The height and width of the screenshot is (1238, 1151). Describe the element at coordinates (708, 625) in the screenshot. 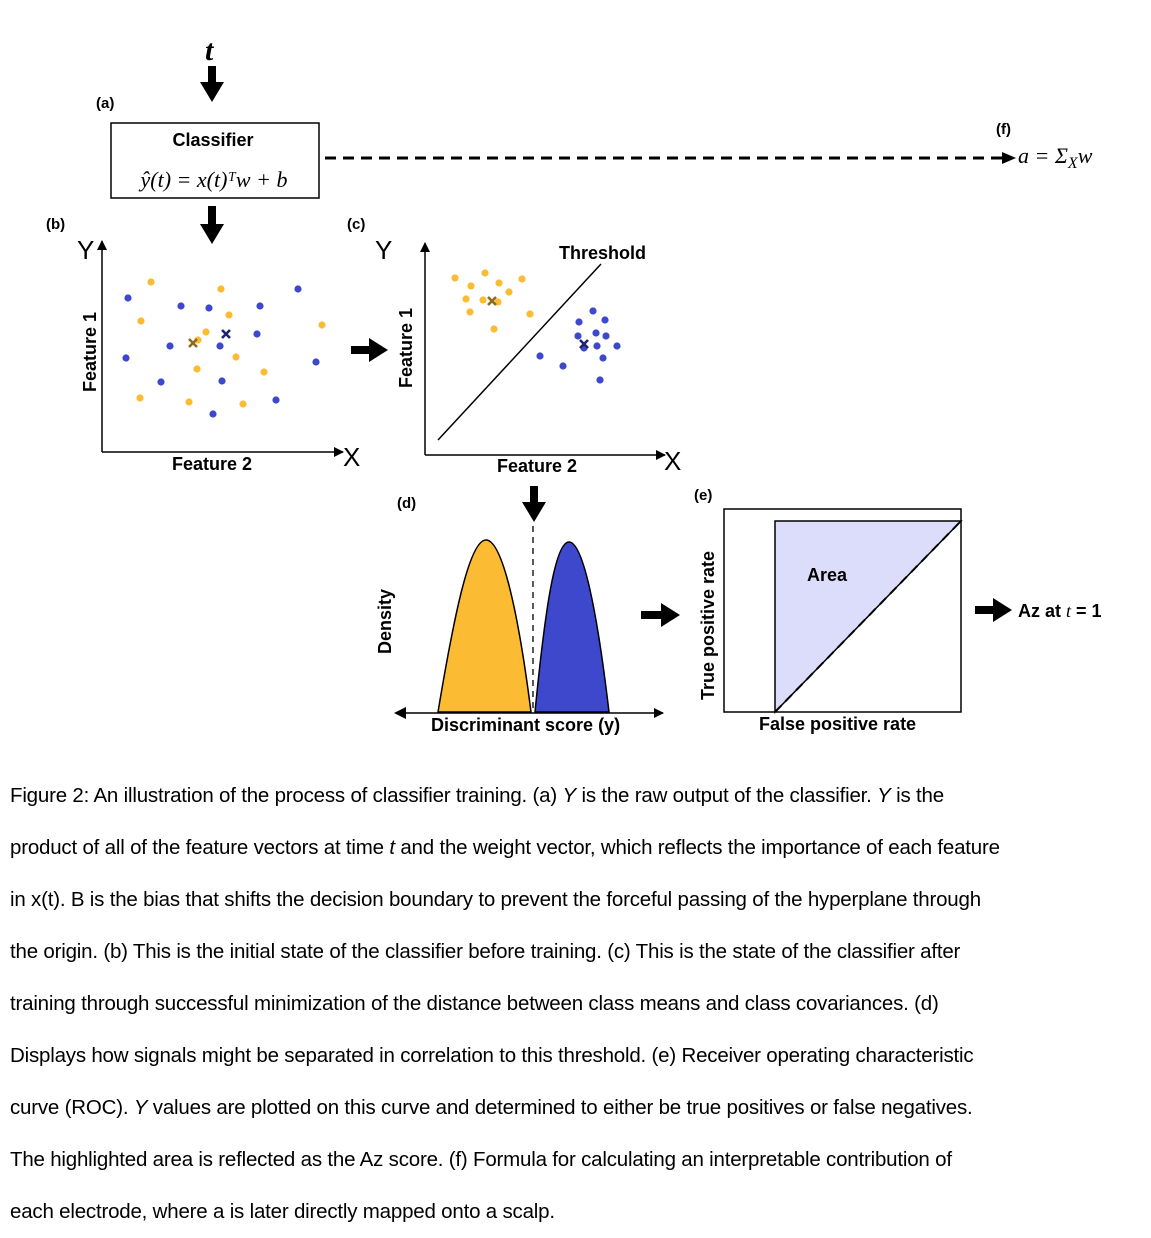

I see `panel-e-y-title: True positive rate` at that location.